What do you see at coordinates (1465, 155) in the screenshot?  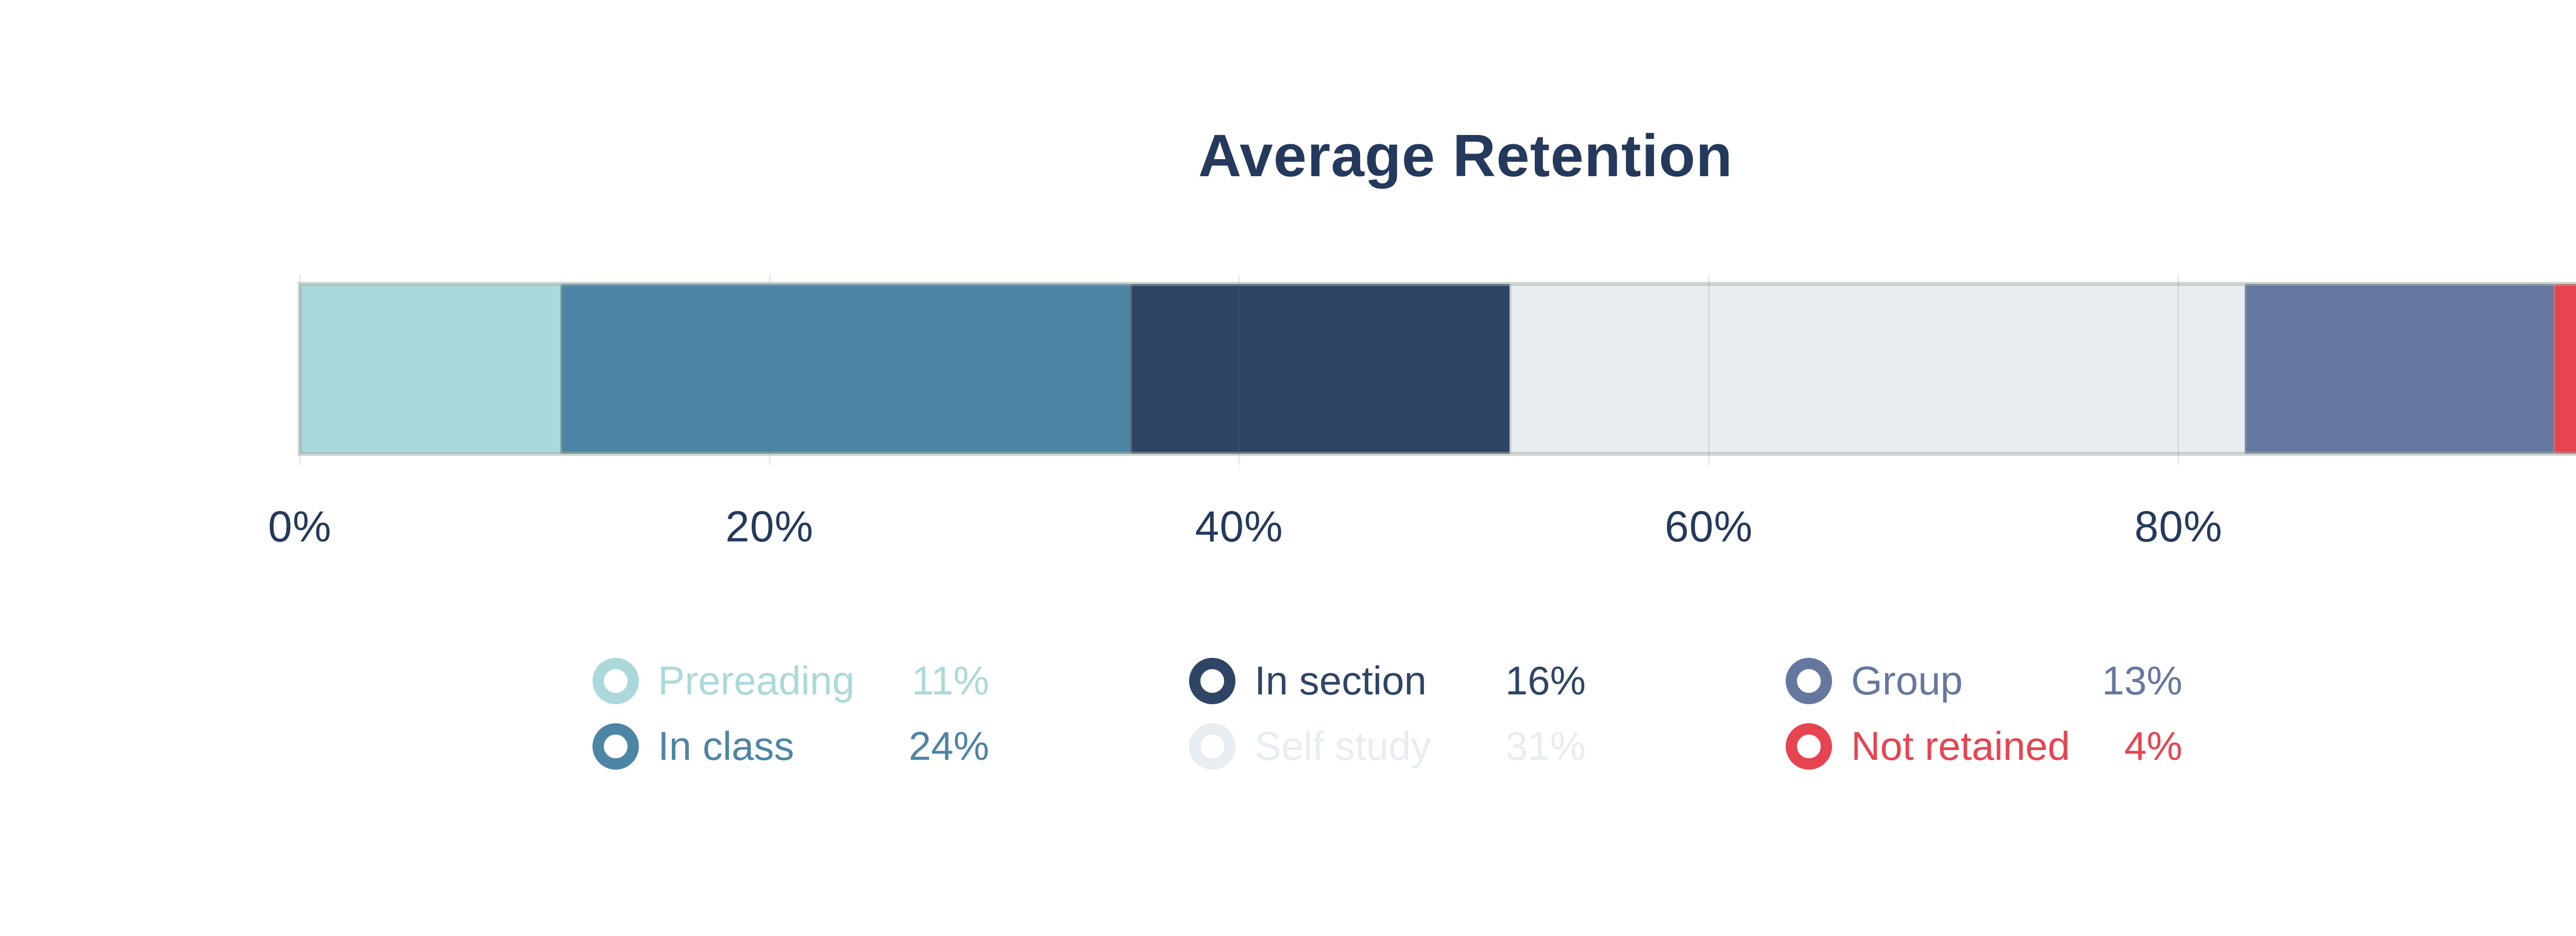 I see `chart-title: Average Retention` at bounding box center [1465, 155].